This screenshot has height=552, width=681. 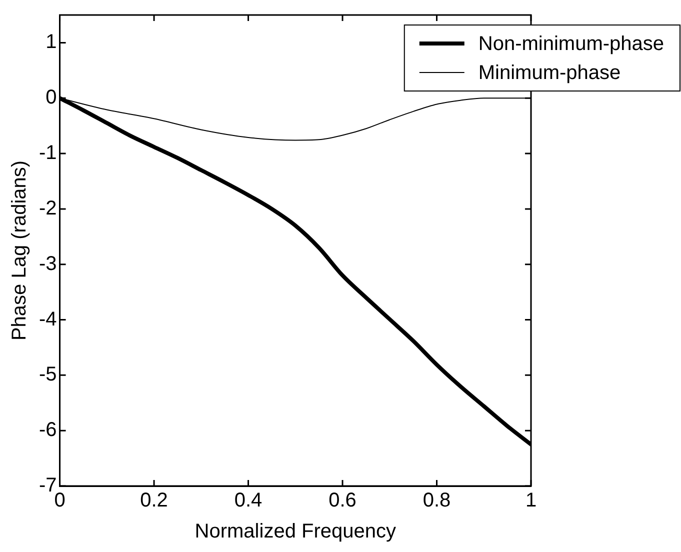 What do you see at coordinates (19, 250) in the screenshot?
I see `y-axis-title: Phase Lag (radians)` at bounding box center [19, 250].